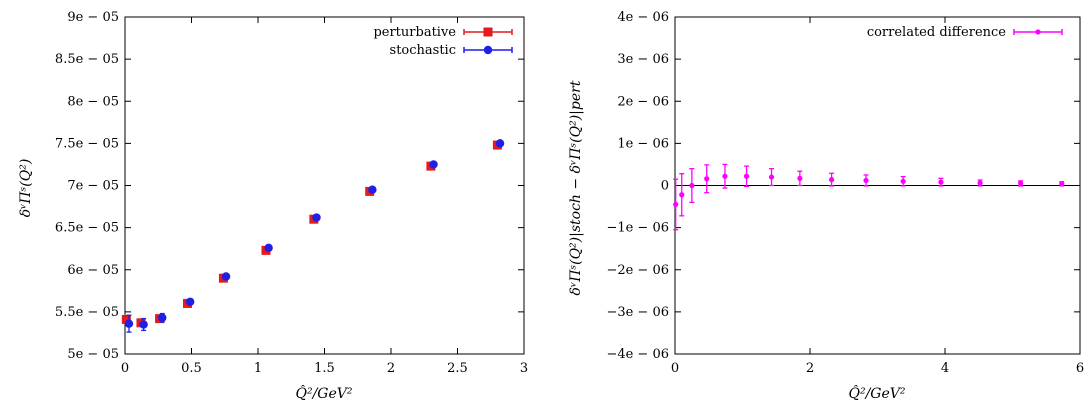 The height and width of the screenshot is (405, 1089). Describe the element at coordinates (324, 393) in the screenshot. I see `left-x-axis-title: Q̂²/GeV²` at that location.